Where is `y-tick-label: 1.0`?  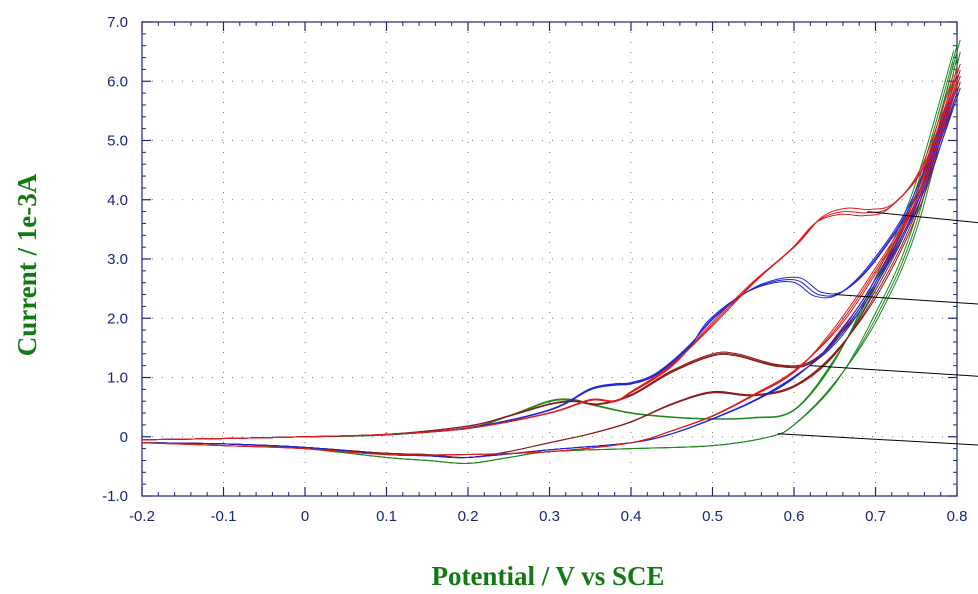
y-tick-label: 1.0 is located at coordinates (117, 378).